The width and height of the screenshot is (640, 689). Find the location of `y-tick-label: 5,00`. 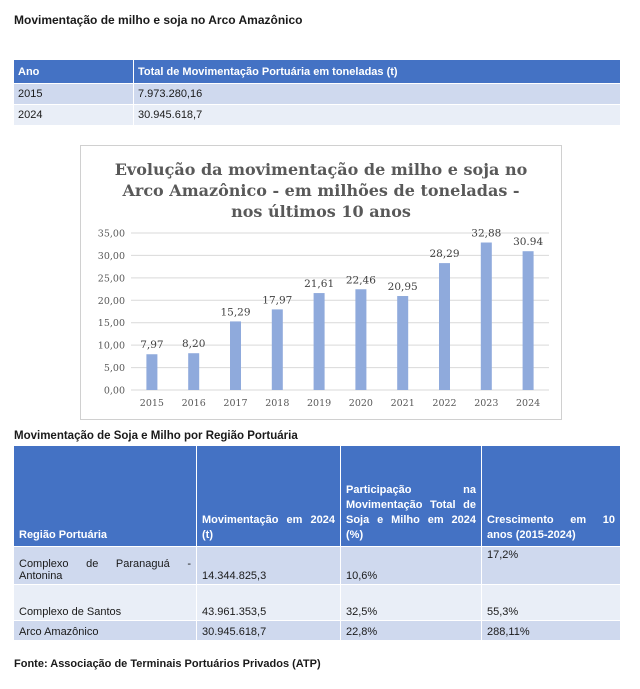

y-tick-label: 5,00 is located at coordinates (114, 368).